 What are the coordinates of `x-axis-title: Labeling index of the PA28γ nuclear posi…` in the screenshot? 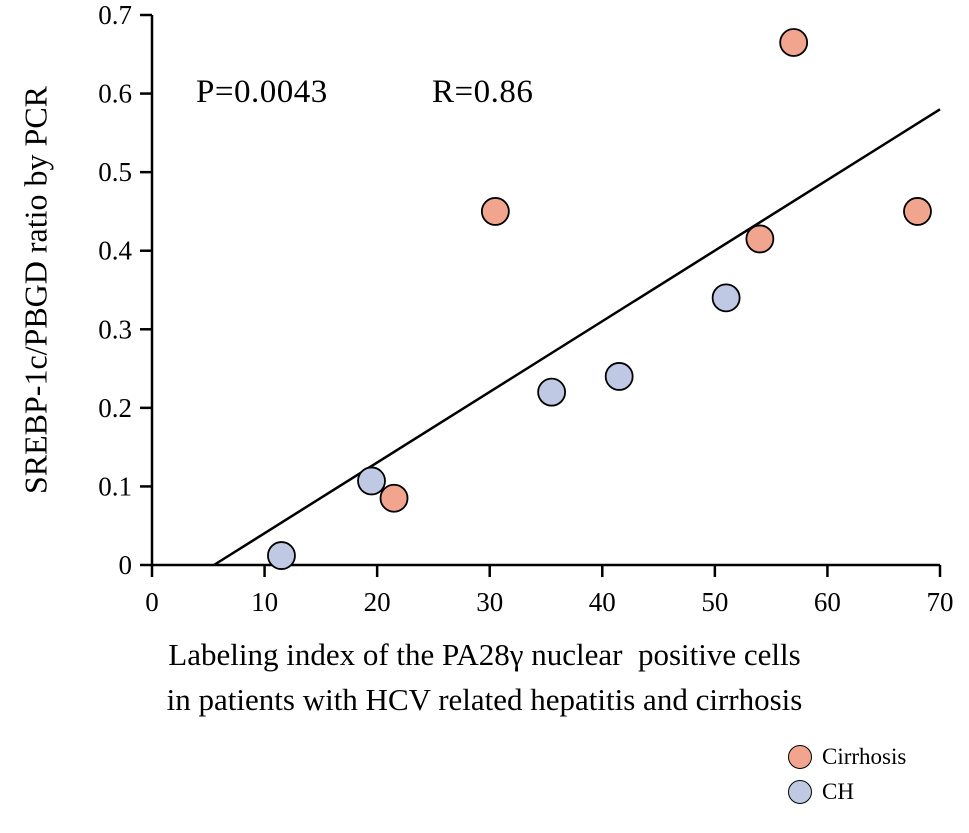 It's located at (484, 677).